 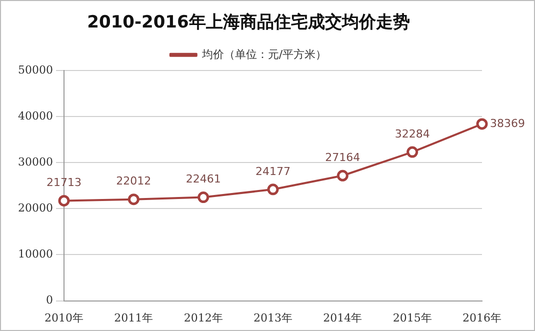 What do you see at coordinates (342, 157) in the screenshot?
I see `data-label: 27164` at bounding box center [342, 157].